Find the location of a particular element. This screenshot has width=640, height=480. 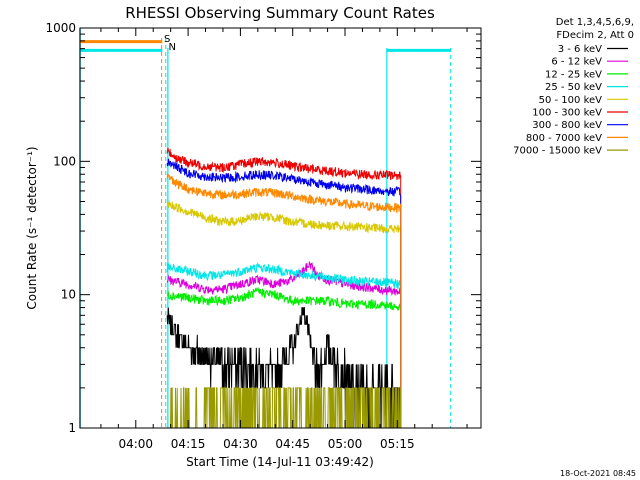

x-axis-label: Start Time (14-Jul-11 03:49:42) is located at coordinates (280, 462).